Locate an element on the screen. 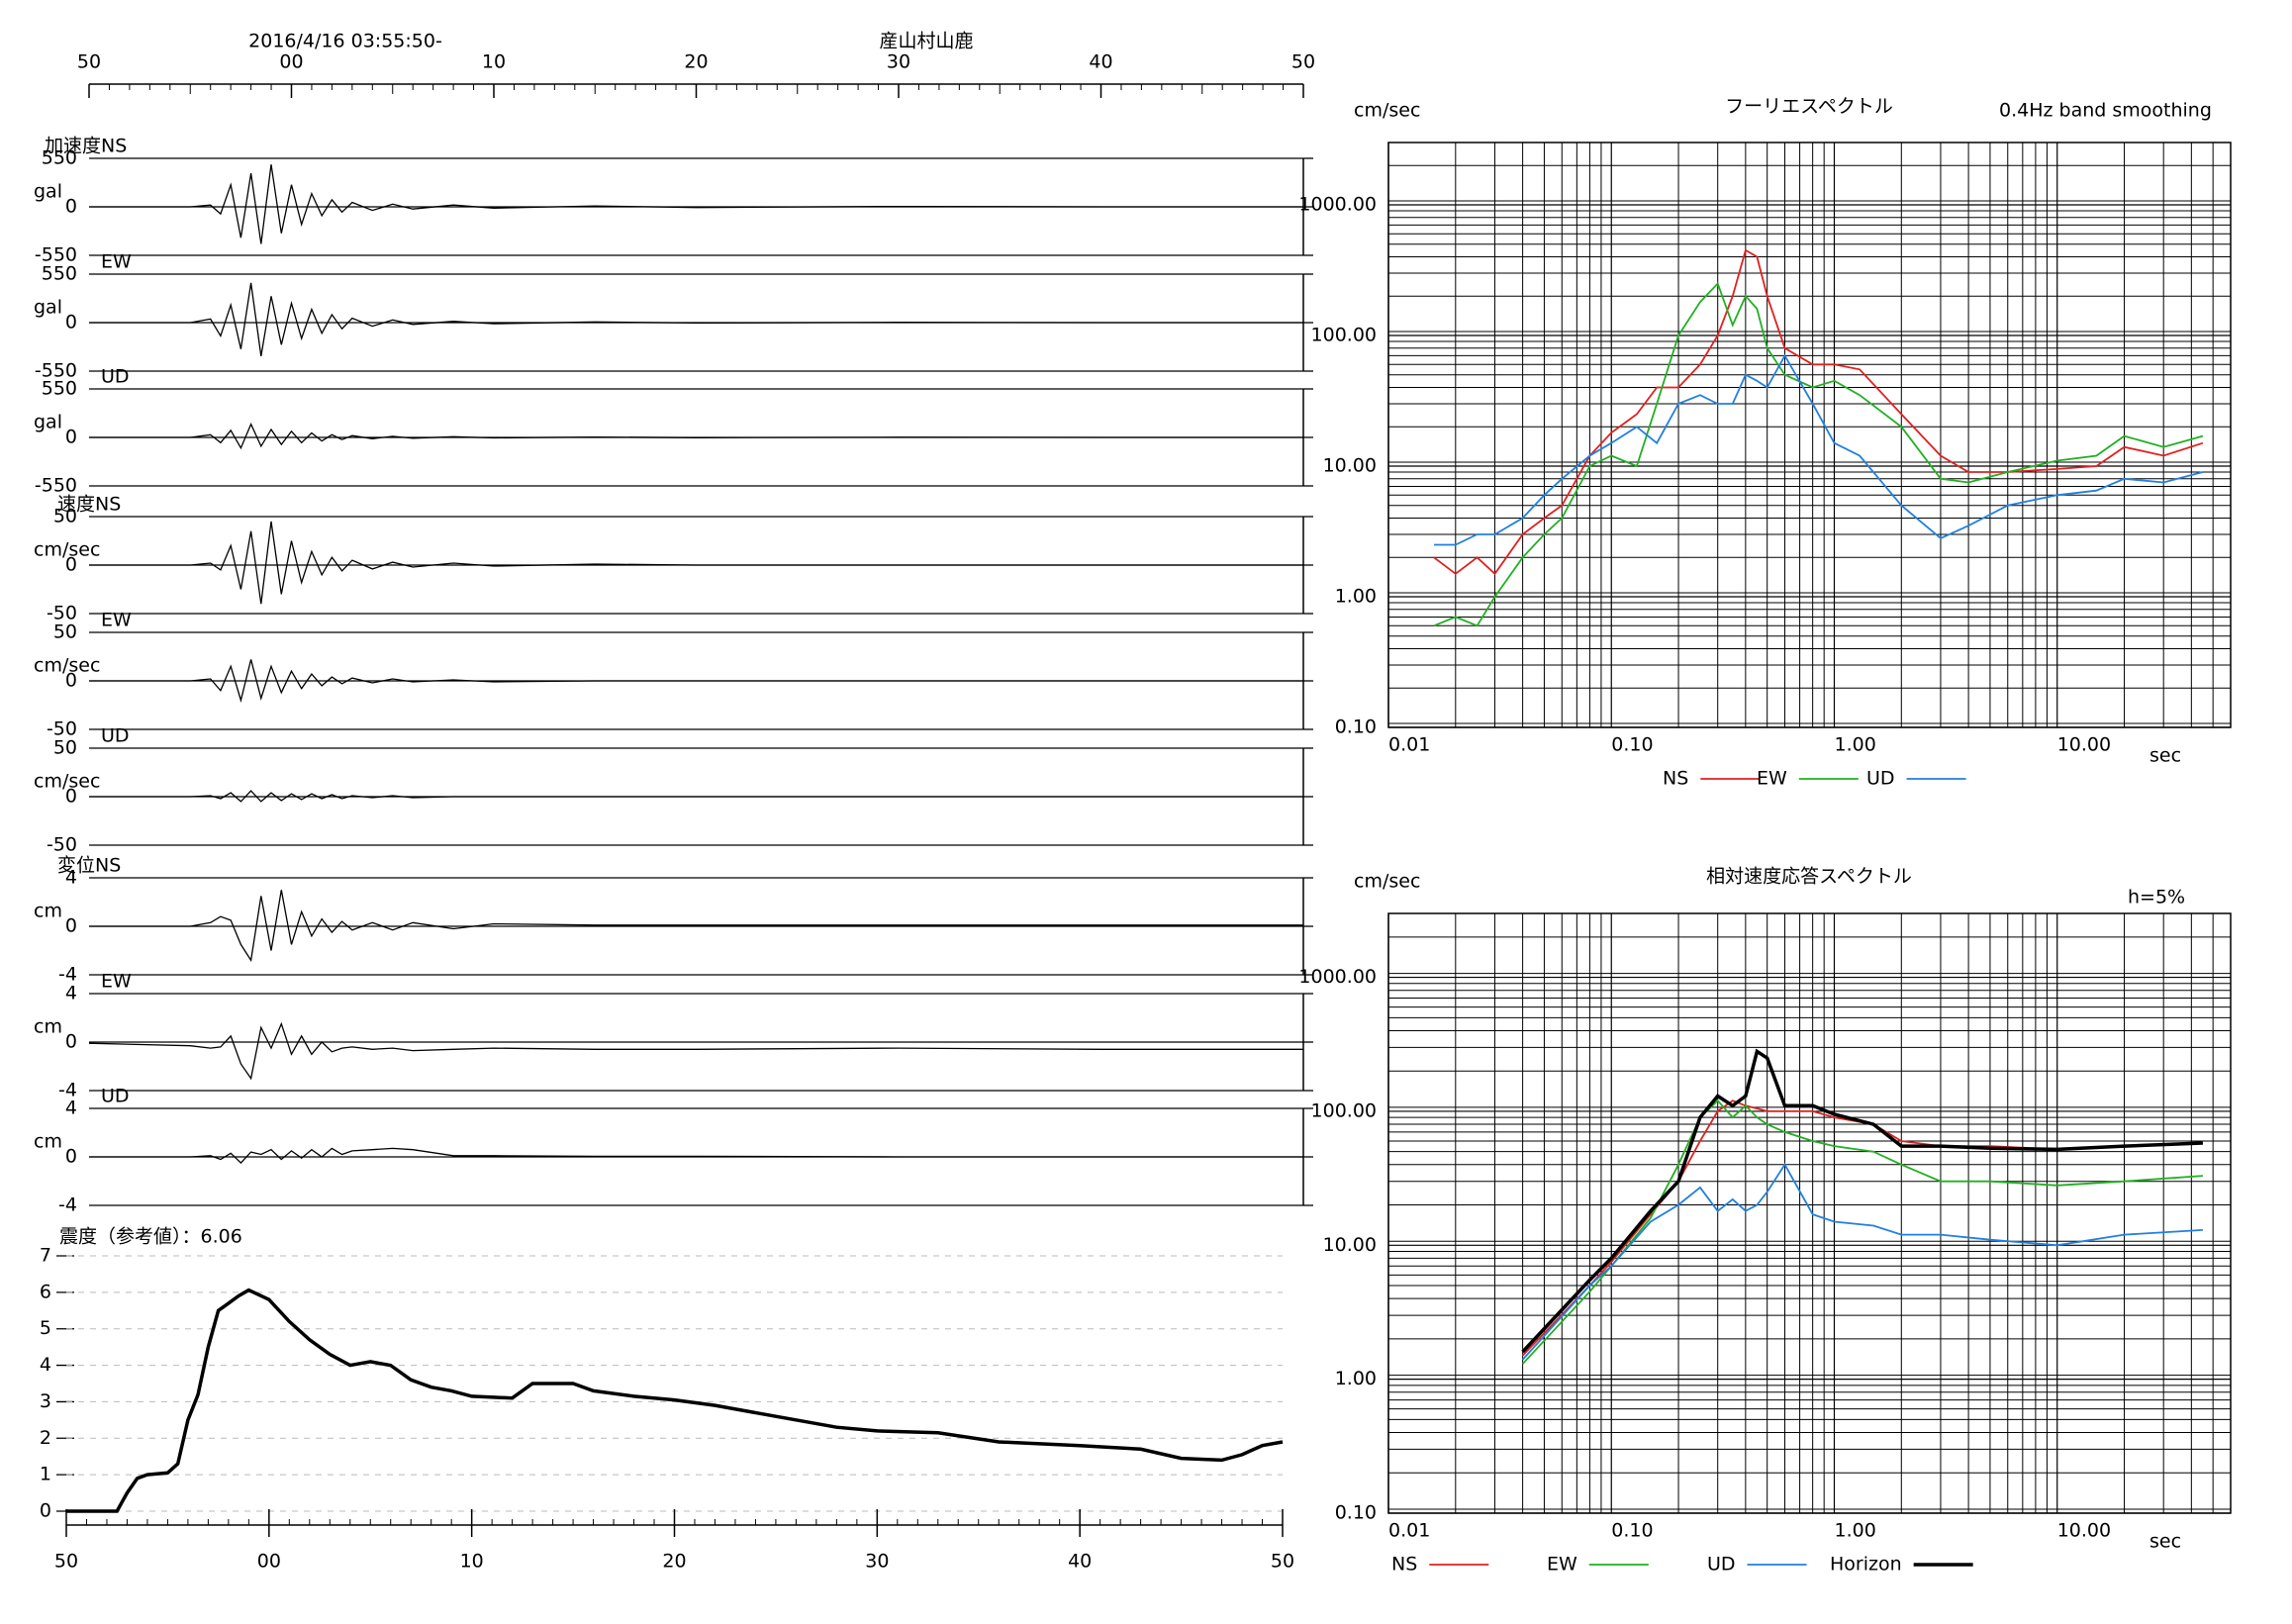 Image resolution: width=2292 pixels, height=1624 pixels. y-tick-label: 2 is located at coordinates (45, 1438).